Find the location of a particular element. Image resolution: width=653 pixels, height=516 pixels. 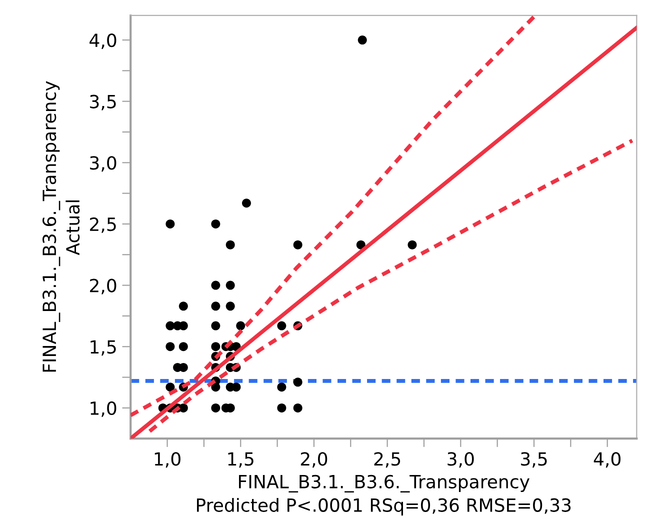

y-tick-label: 1,5 is located at coordinates (103, 348).